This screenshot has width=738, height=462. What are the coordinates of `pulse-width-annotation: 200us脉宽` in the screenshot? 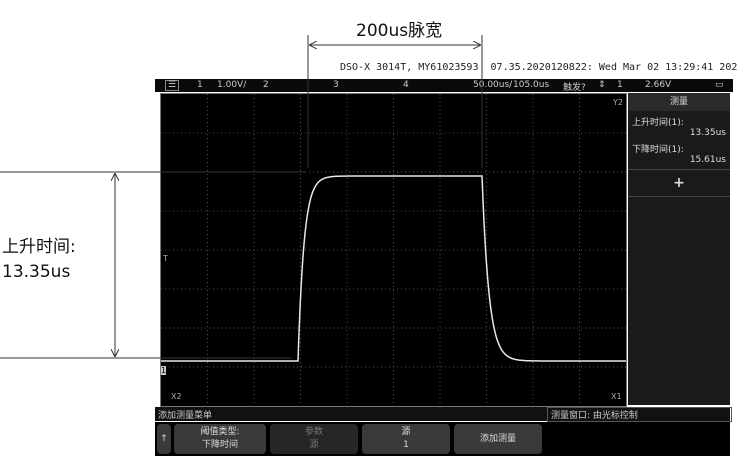 It's located at (399, 31).